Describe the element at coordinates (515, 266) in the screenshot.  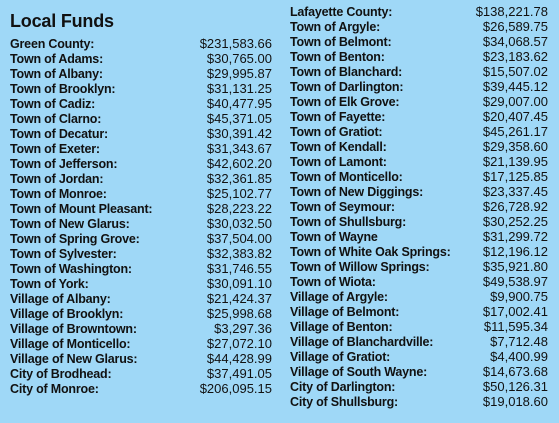
I see `fund-amount: $35,921.80` at that location.